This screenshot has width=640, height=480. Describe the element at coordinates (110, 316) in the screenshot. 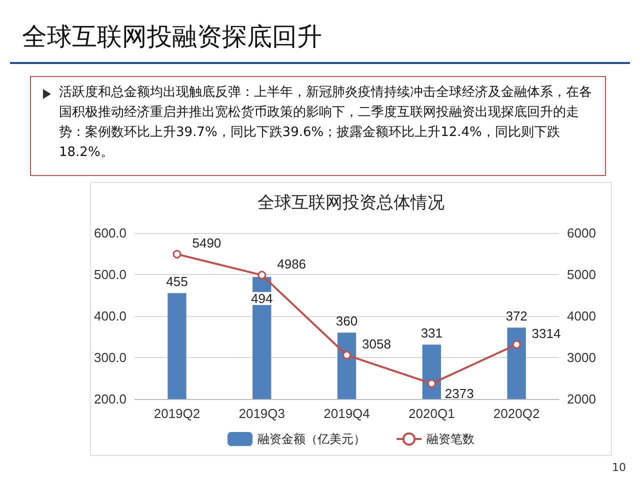

I see `y-tick-label: 400.0` at that location.